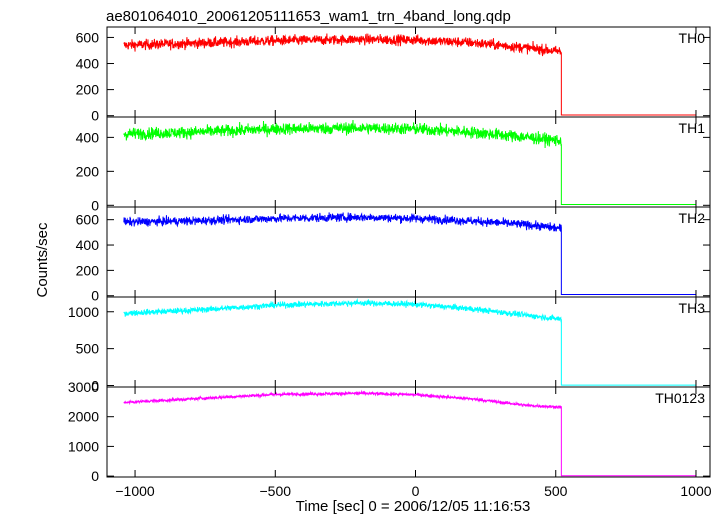  What do you see at coordinates (409, 162) in the screenshot?
I see `series-line-th1` at bounding box center [409, 162].